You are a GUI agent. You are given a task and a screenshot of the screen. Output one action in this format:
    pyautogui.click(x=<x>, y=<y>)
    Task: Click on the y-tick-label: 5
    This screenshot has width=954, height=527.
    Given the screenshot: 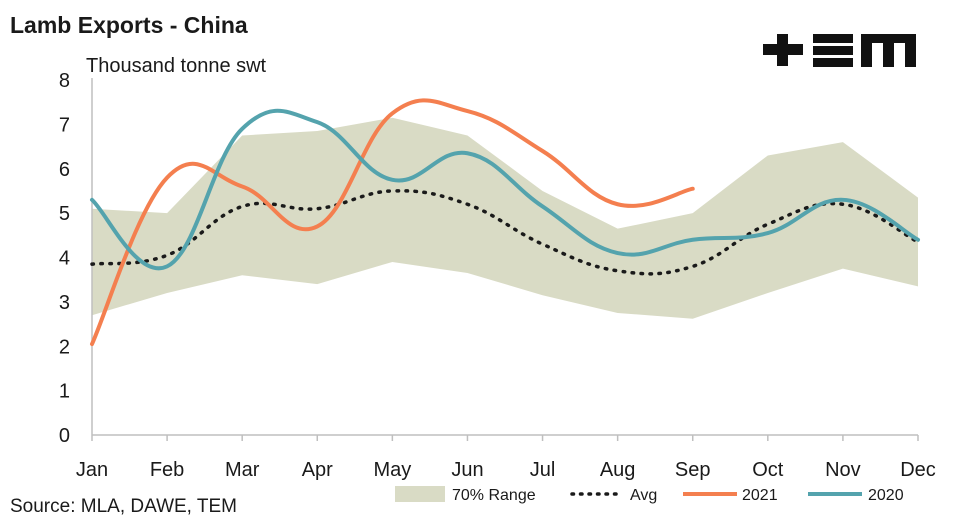 What is the action you would take?
    pyautogui.click(x=64, y=214)
    